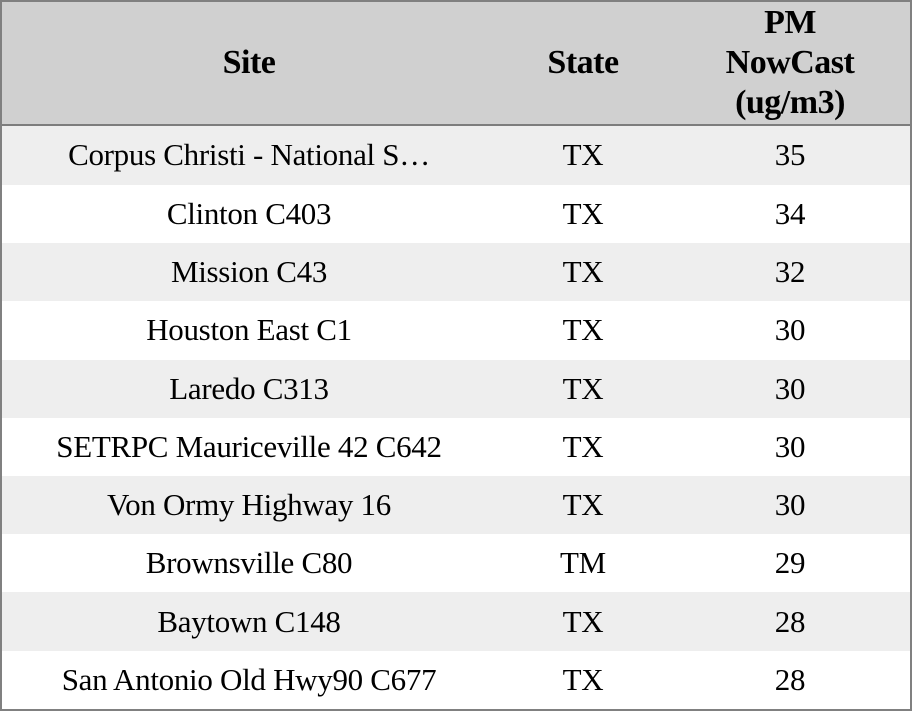 This screenshot has width=912, height=711. Describe the element at coordinates (249, 64) in the screenshot. I see `column-header-site: Site` at that location.